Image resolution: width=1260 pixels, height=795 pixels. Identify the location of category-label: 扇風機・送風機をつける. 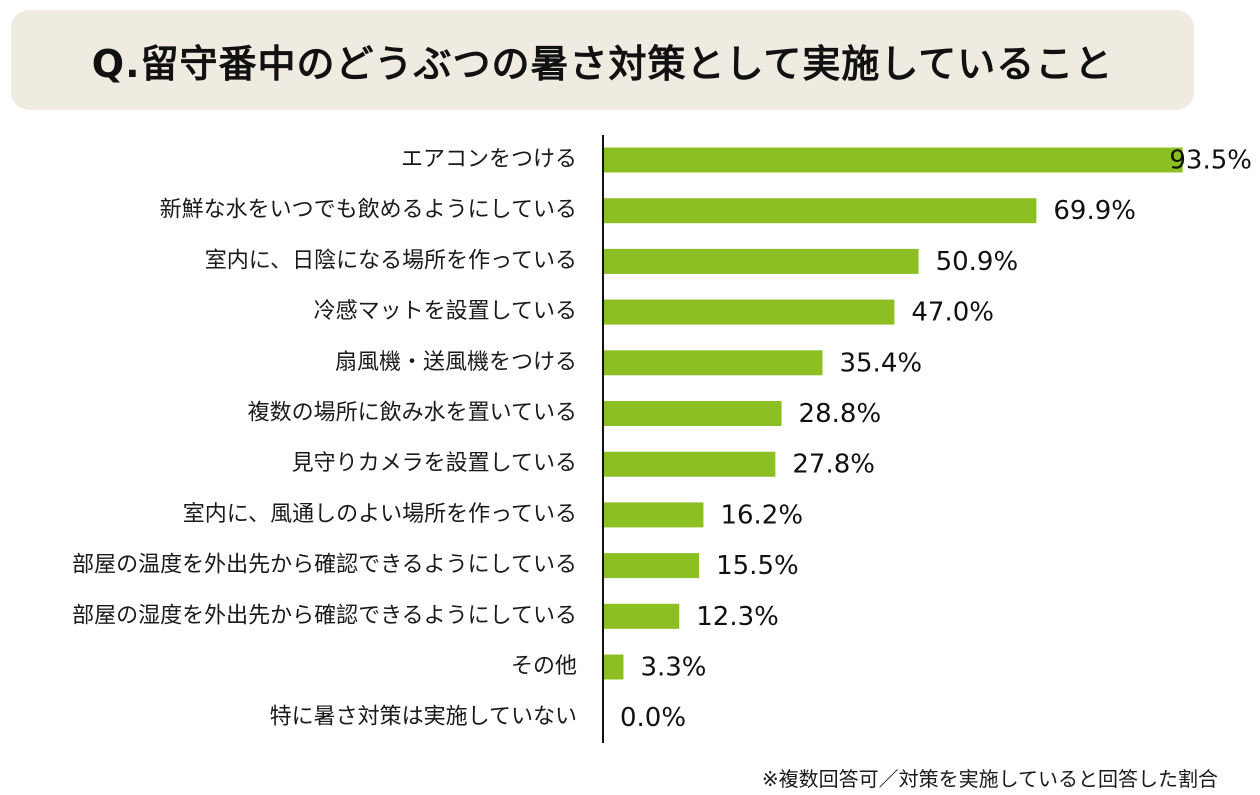
(456, 362).